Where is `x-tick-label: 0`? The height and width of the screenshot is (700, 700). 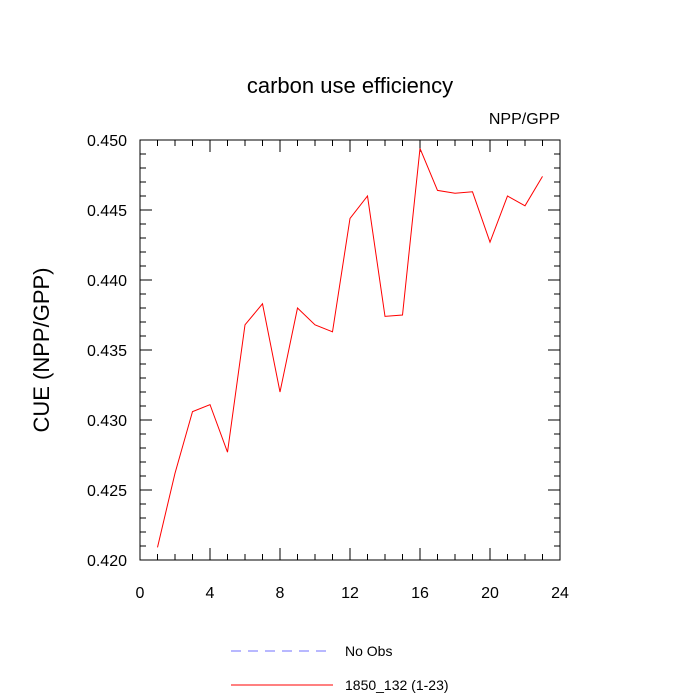
x-tick-label: 0 is located at coordinates (140, 593).